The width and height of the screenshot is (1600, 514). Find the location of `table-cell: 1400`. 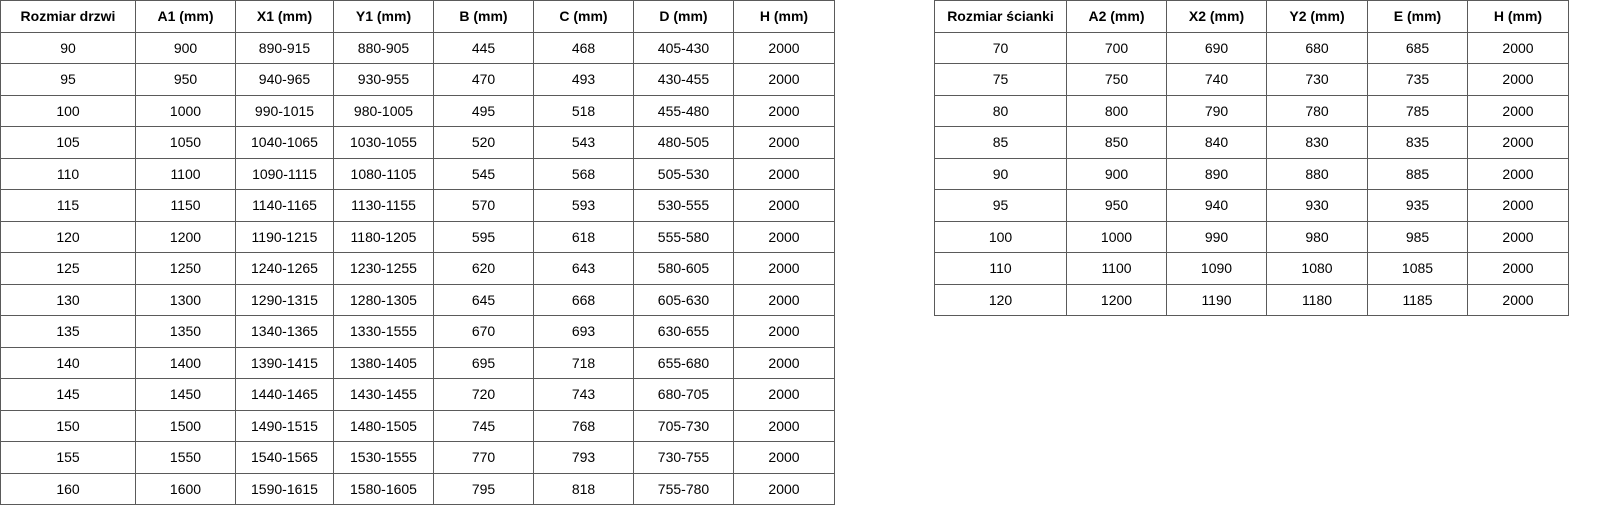

table-cell: 1400 is located at coordinates (185, 362).